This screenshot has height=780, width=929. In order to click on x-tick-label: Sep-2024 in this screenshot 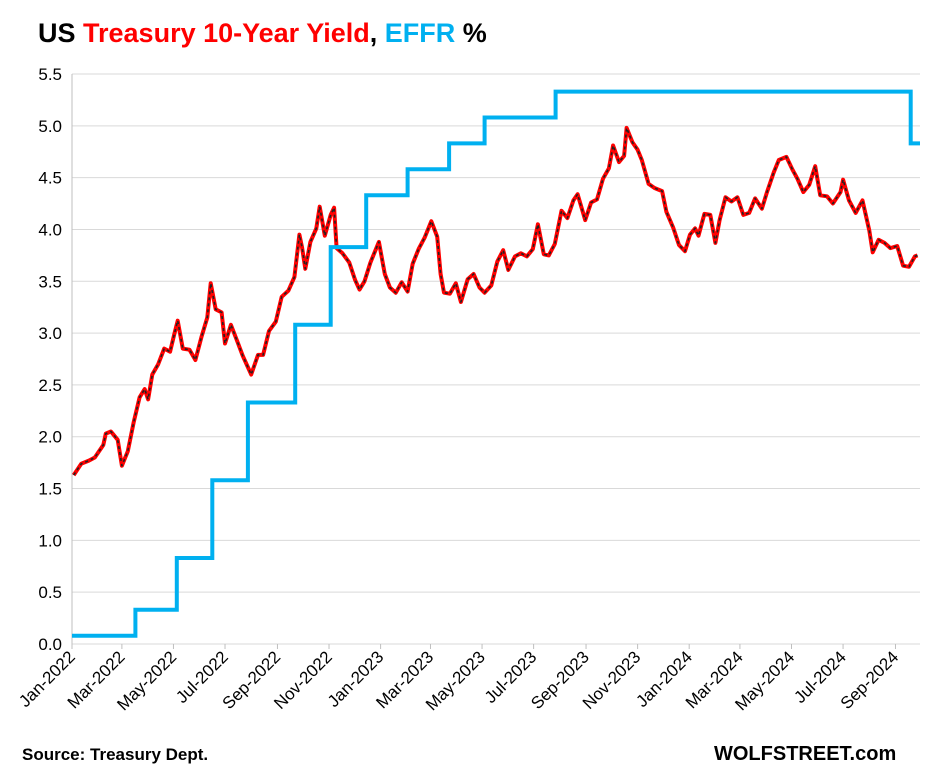, I will do `click(870, 680)`.